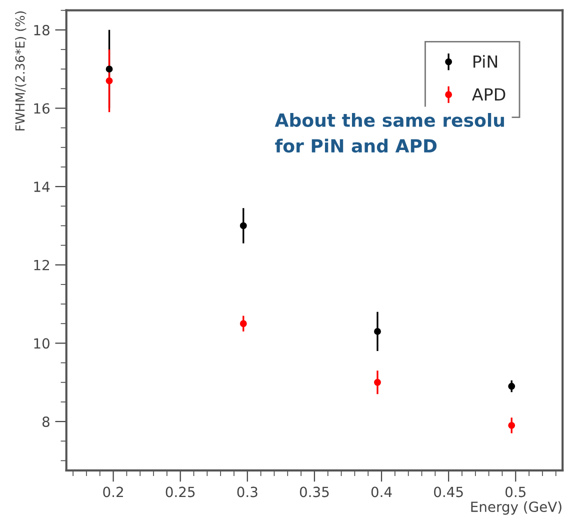 This screenshot has width=577, height=517. What do you see at coordinates (516, 508) in the screenshot?
I see `x-axis-title: Energy (GeV)` at bounding box center [516, 508].